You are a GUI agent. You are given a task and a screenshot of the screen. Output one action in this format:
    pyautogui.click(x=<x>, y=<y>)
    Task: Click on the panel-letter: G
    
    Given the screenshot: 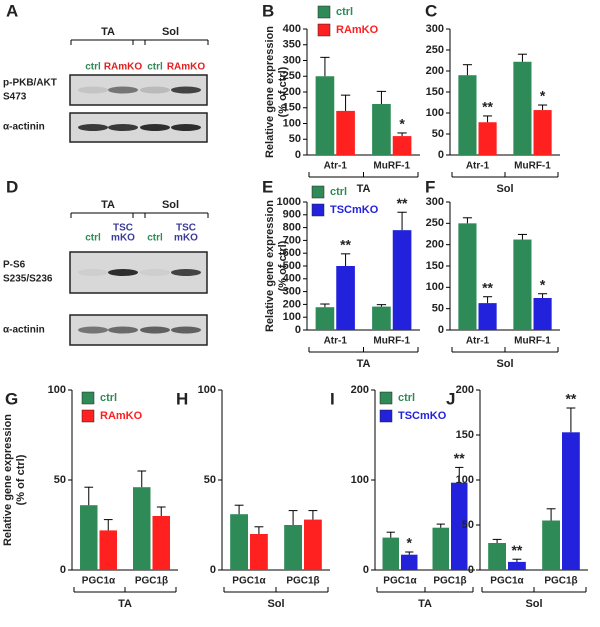 What is the action you would take?
    pyautogui.click(x=11, y=398)
    